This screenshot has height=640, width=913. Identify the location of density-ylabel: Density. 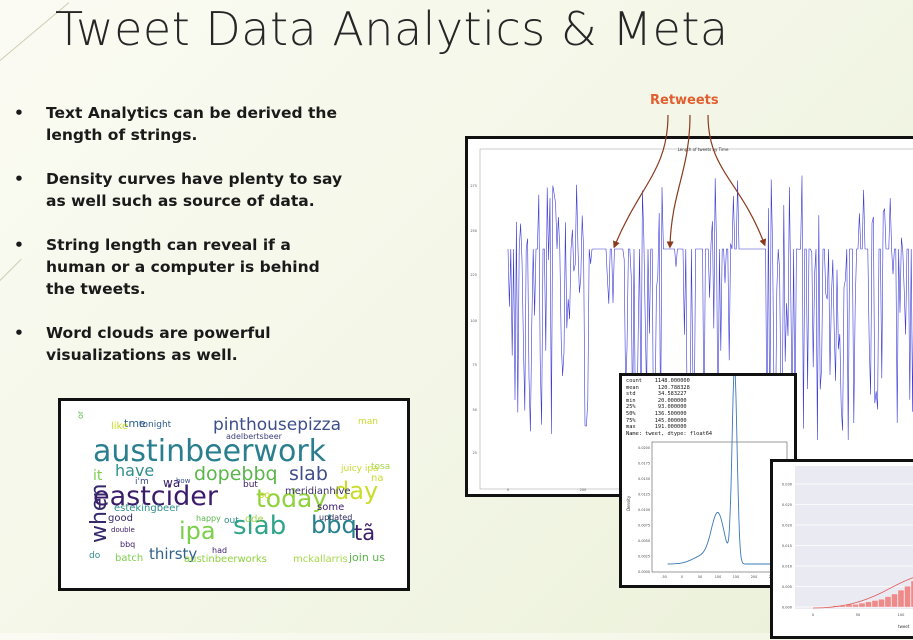
(628, 503).